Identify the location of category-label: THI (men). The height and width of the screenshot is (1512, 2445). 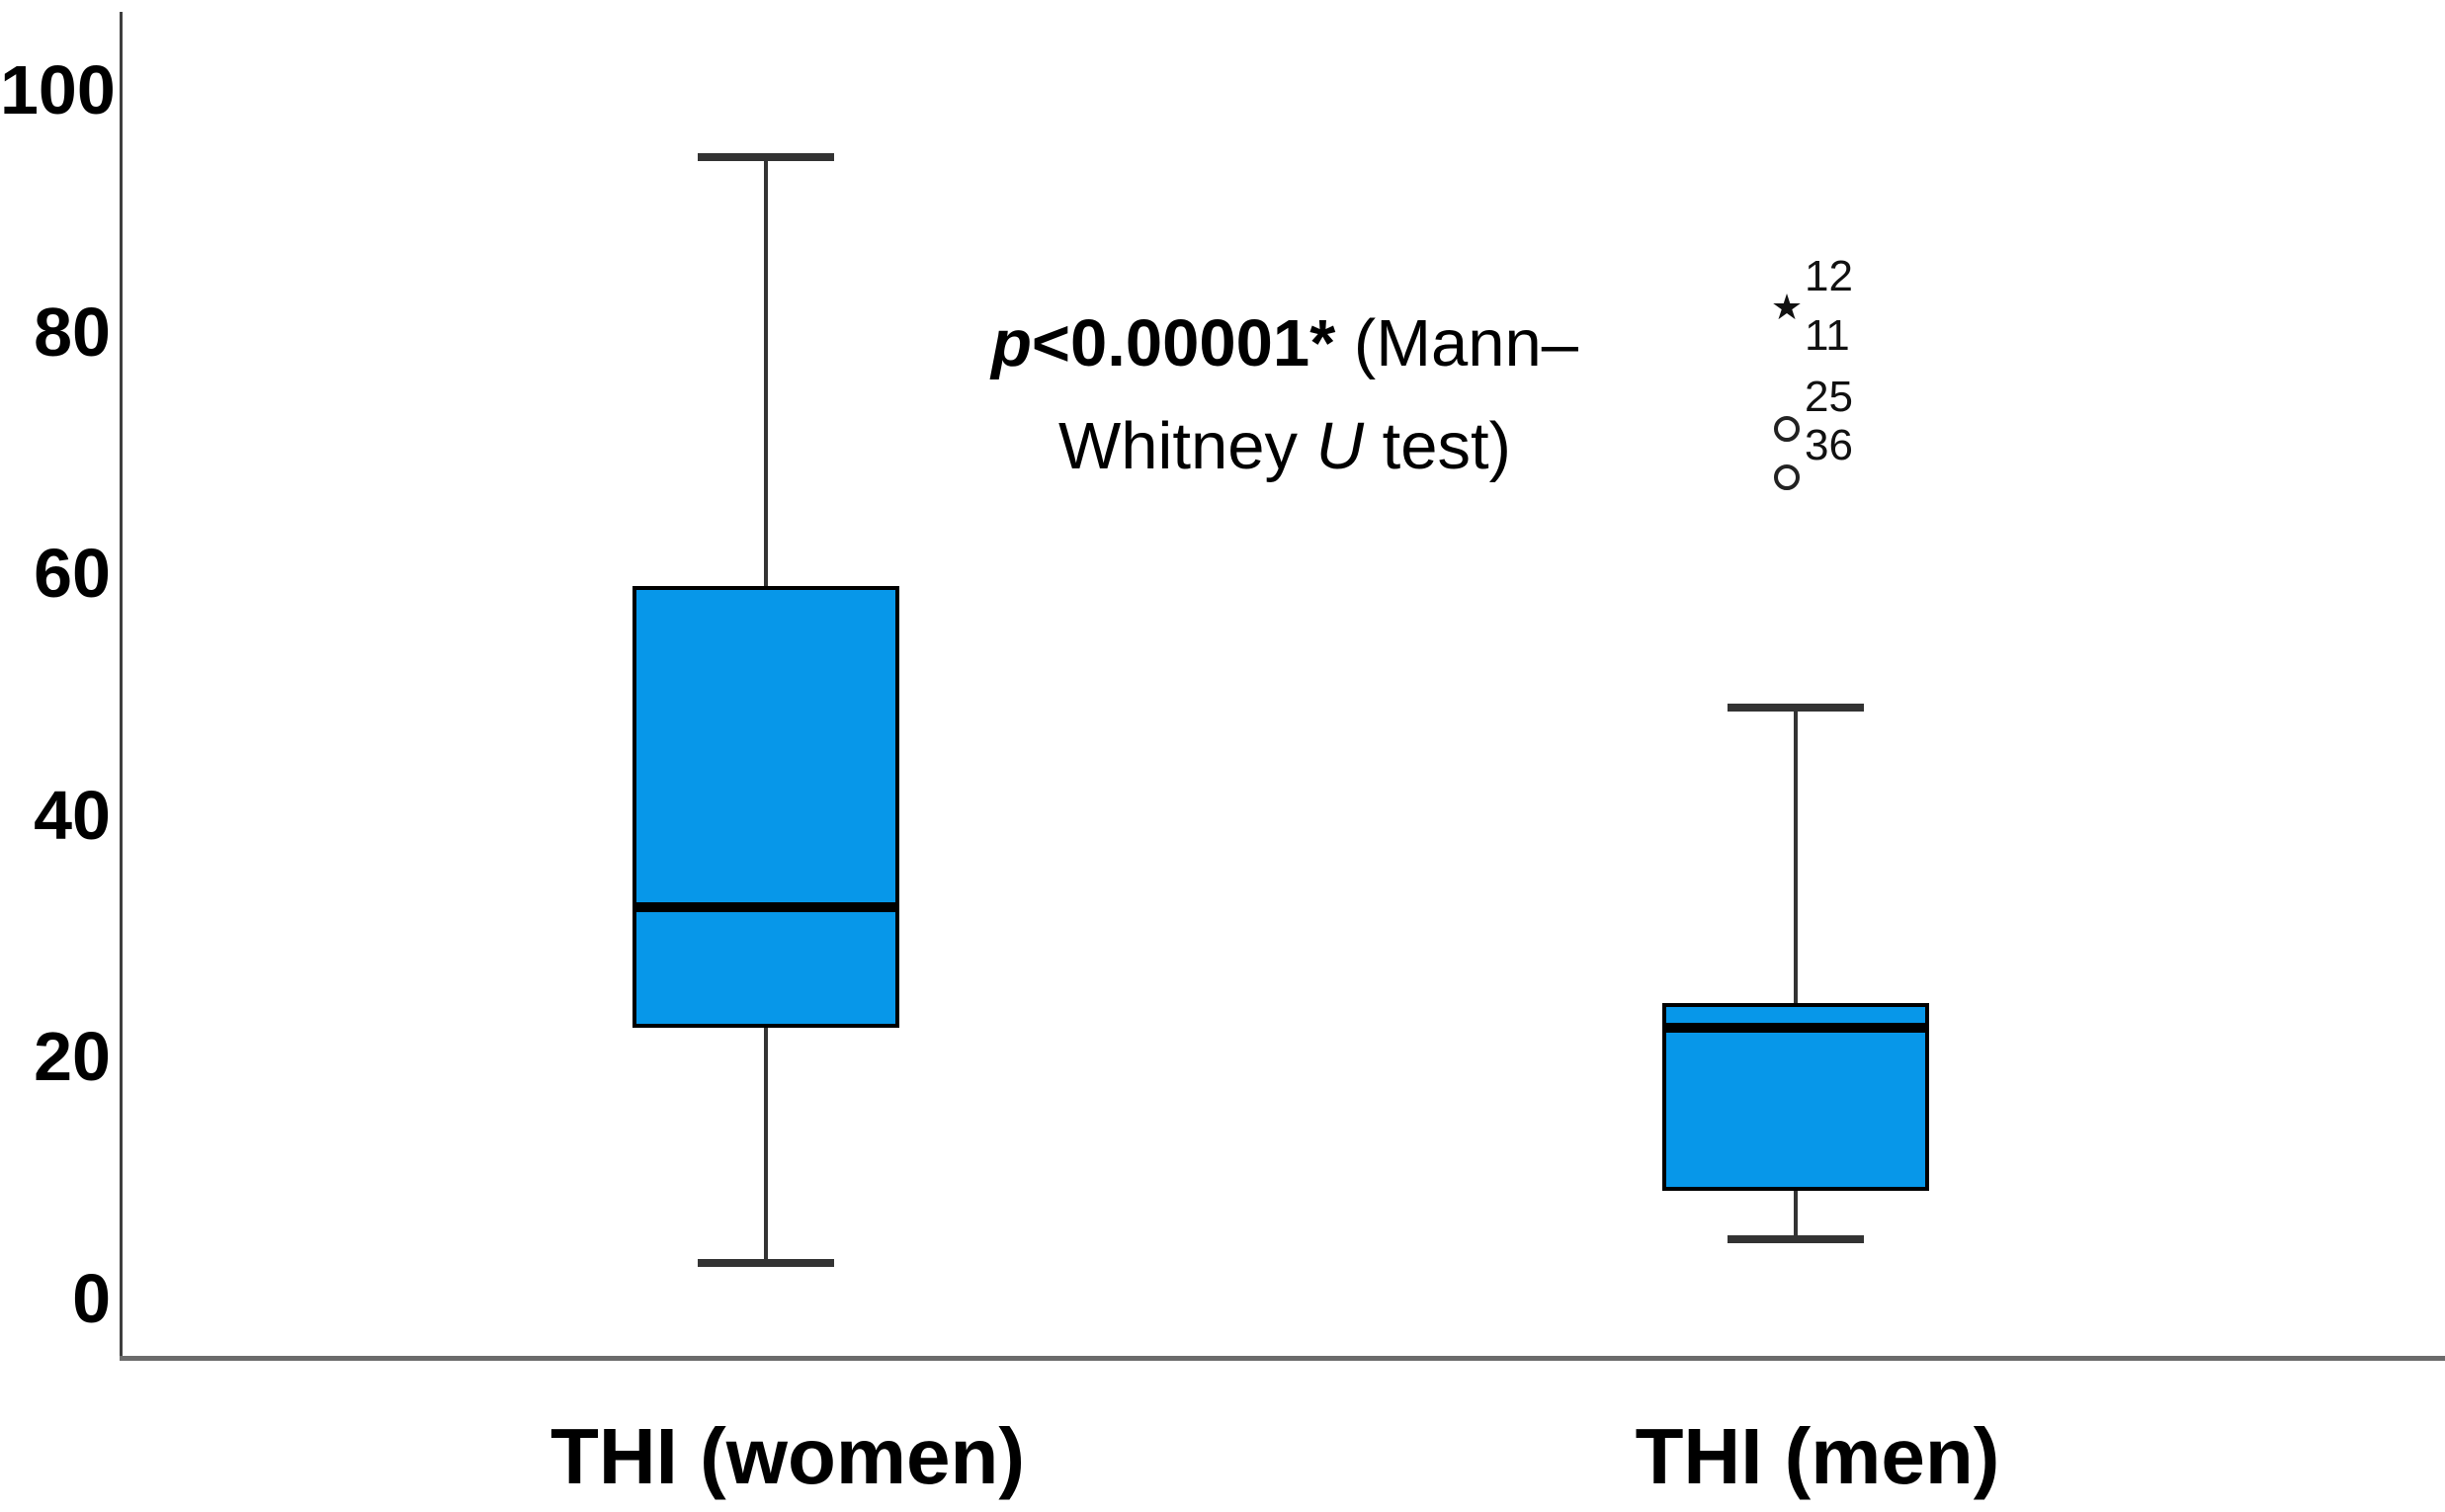
(1817, 1456).